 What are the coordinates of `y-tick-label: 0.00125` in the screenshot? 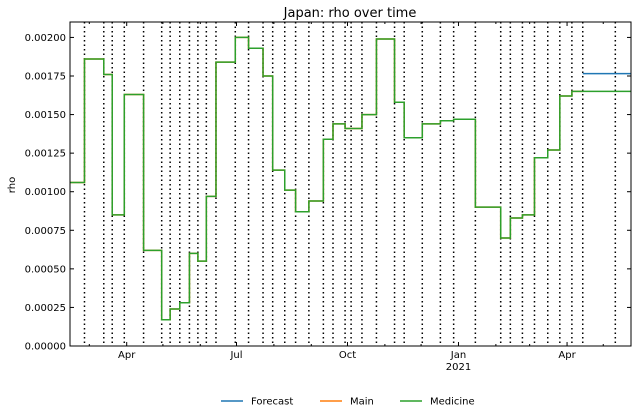 It's located at (45, 154).